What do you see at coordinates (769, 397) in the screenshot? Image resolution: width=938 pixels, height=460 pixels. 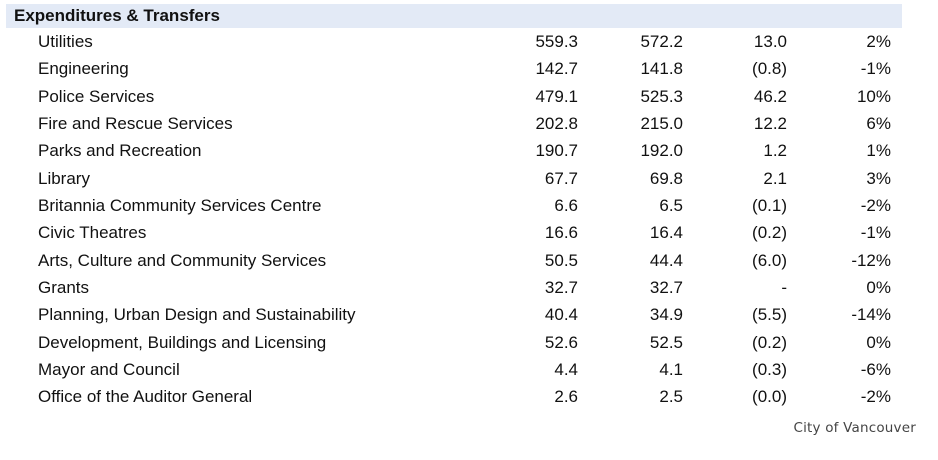 I see `row-change-amount: (0.0)` at bounding box center [769, 397].